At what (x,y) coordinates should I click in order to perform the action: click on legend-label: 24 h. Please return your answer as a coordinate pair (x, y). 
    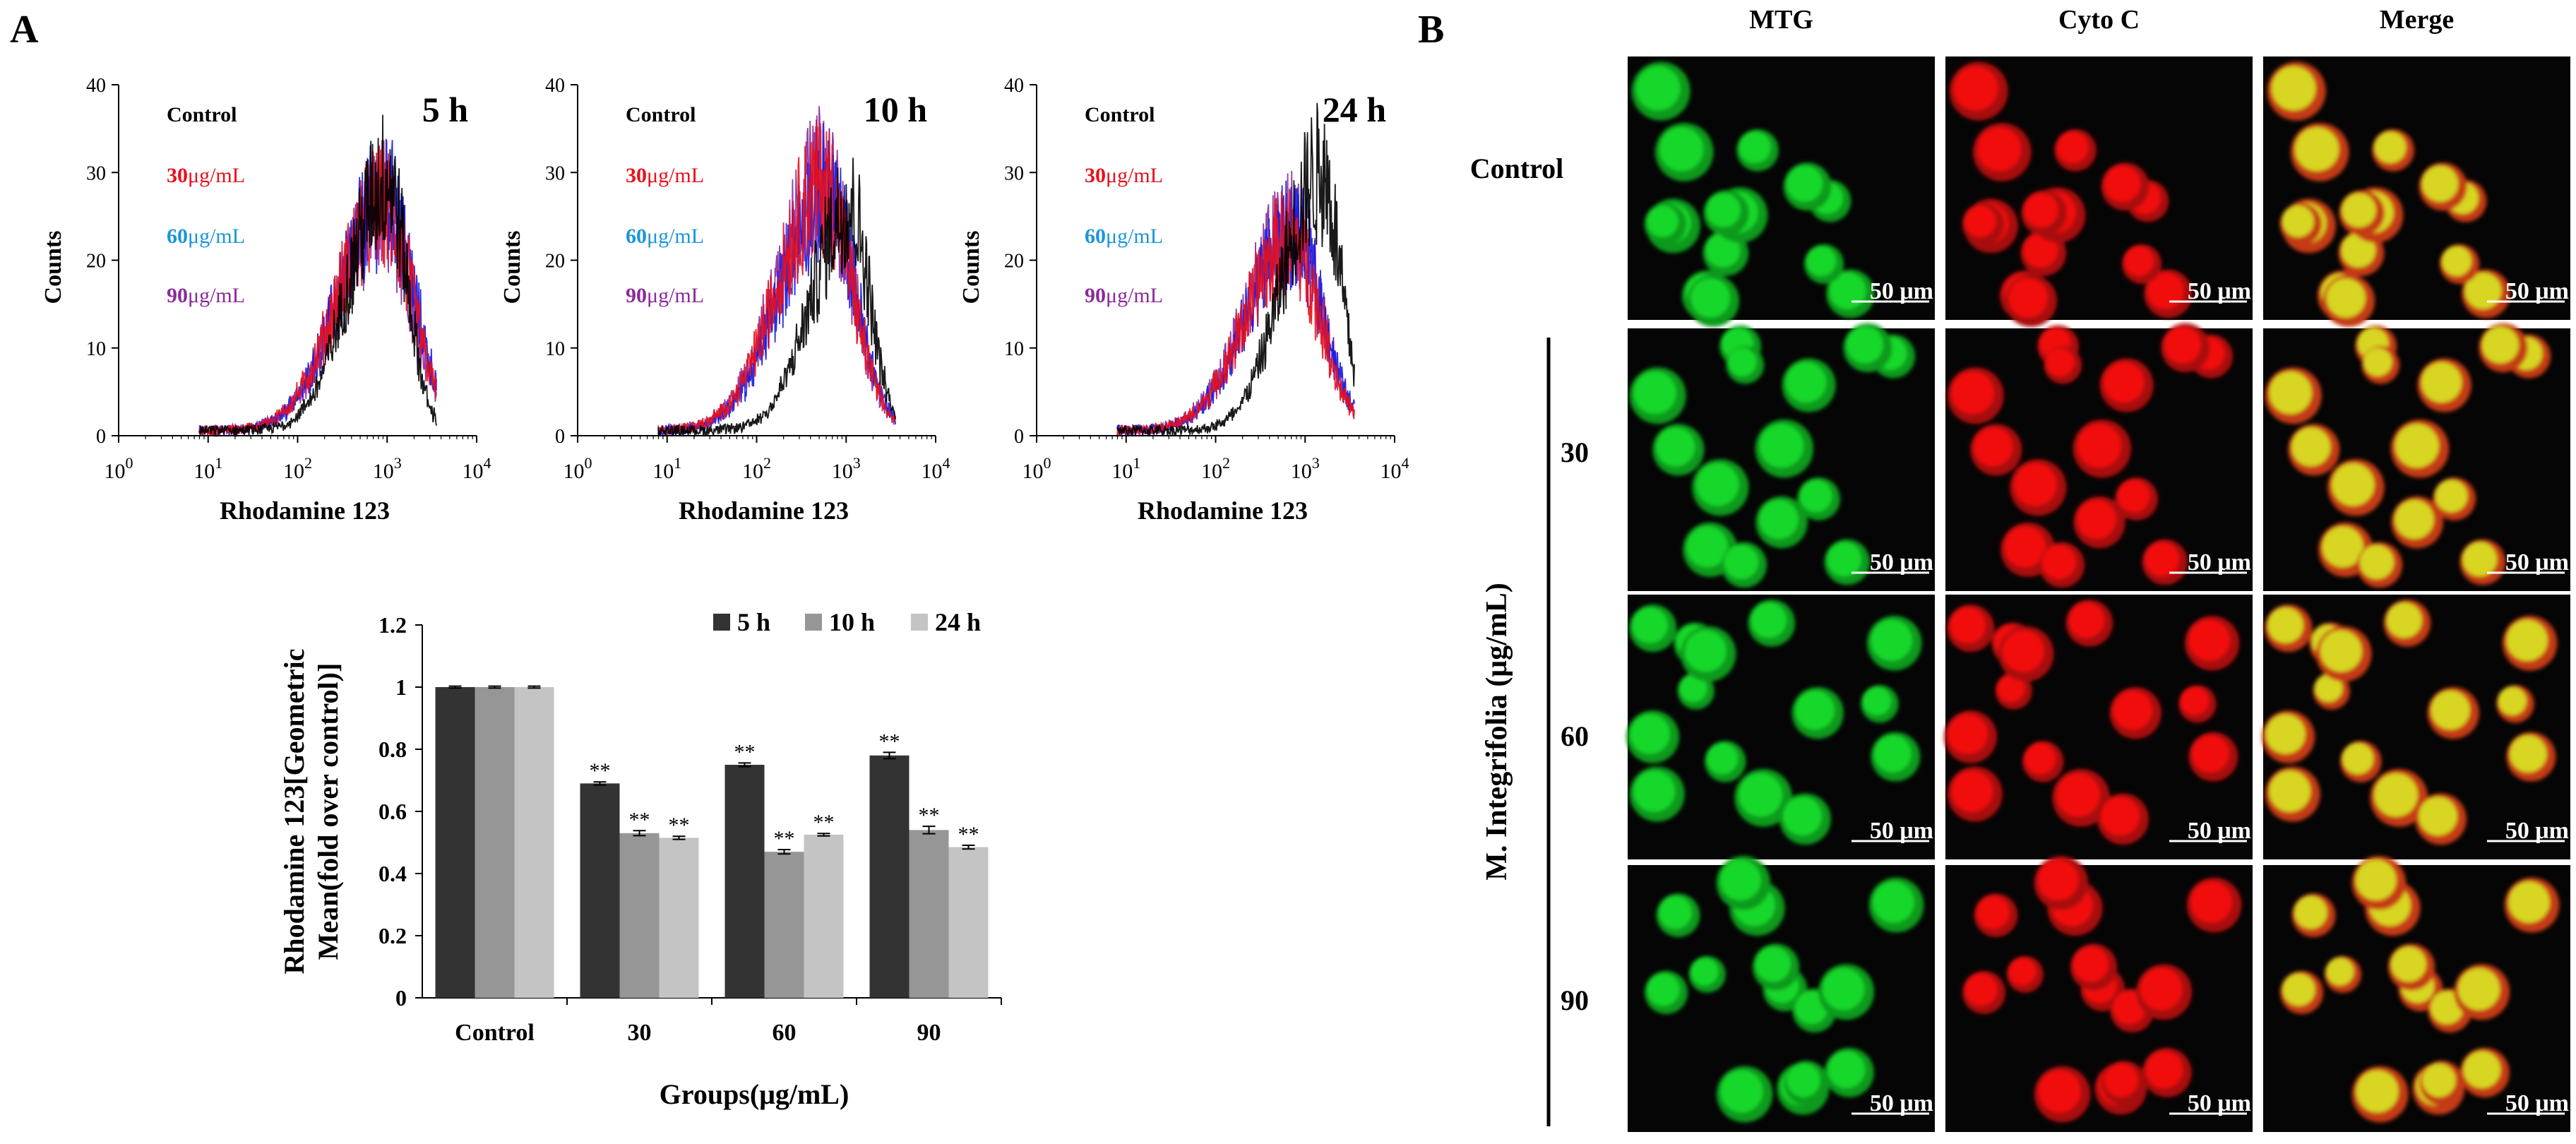
    Looking at the image, I should click on (958, 622).